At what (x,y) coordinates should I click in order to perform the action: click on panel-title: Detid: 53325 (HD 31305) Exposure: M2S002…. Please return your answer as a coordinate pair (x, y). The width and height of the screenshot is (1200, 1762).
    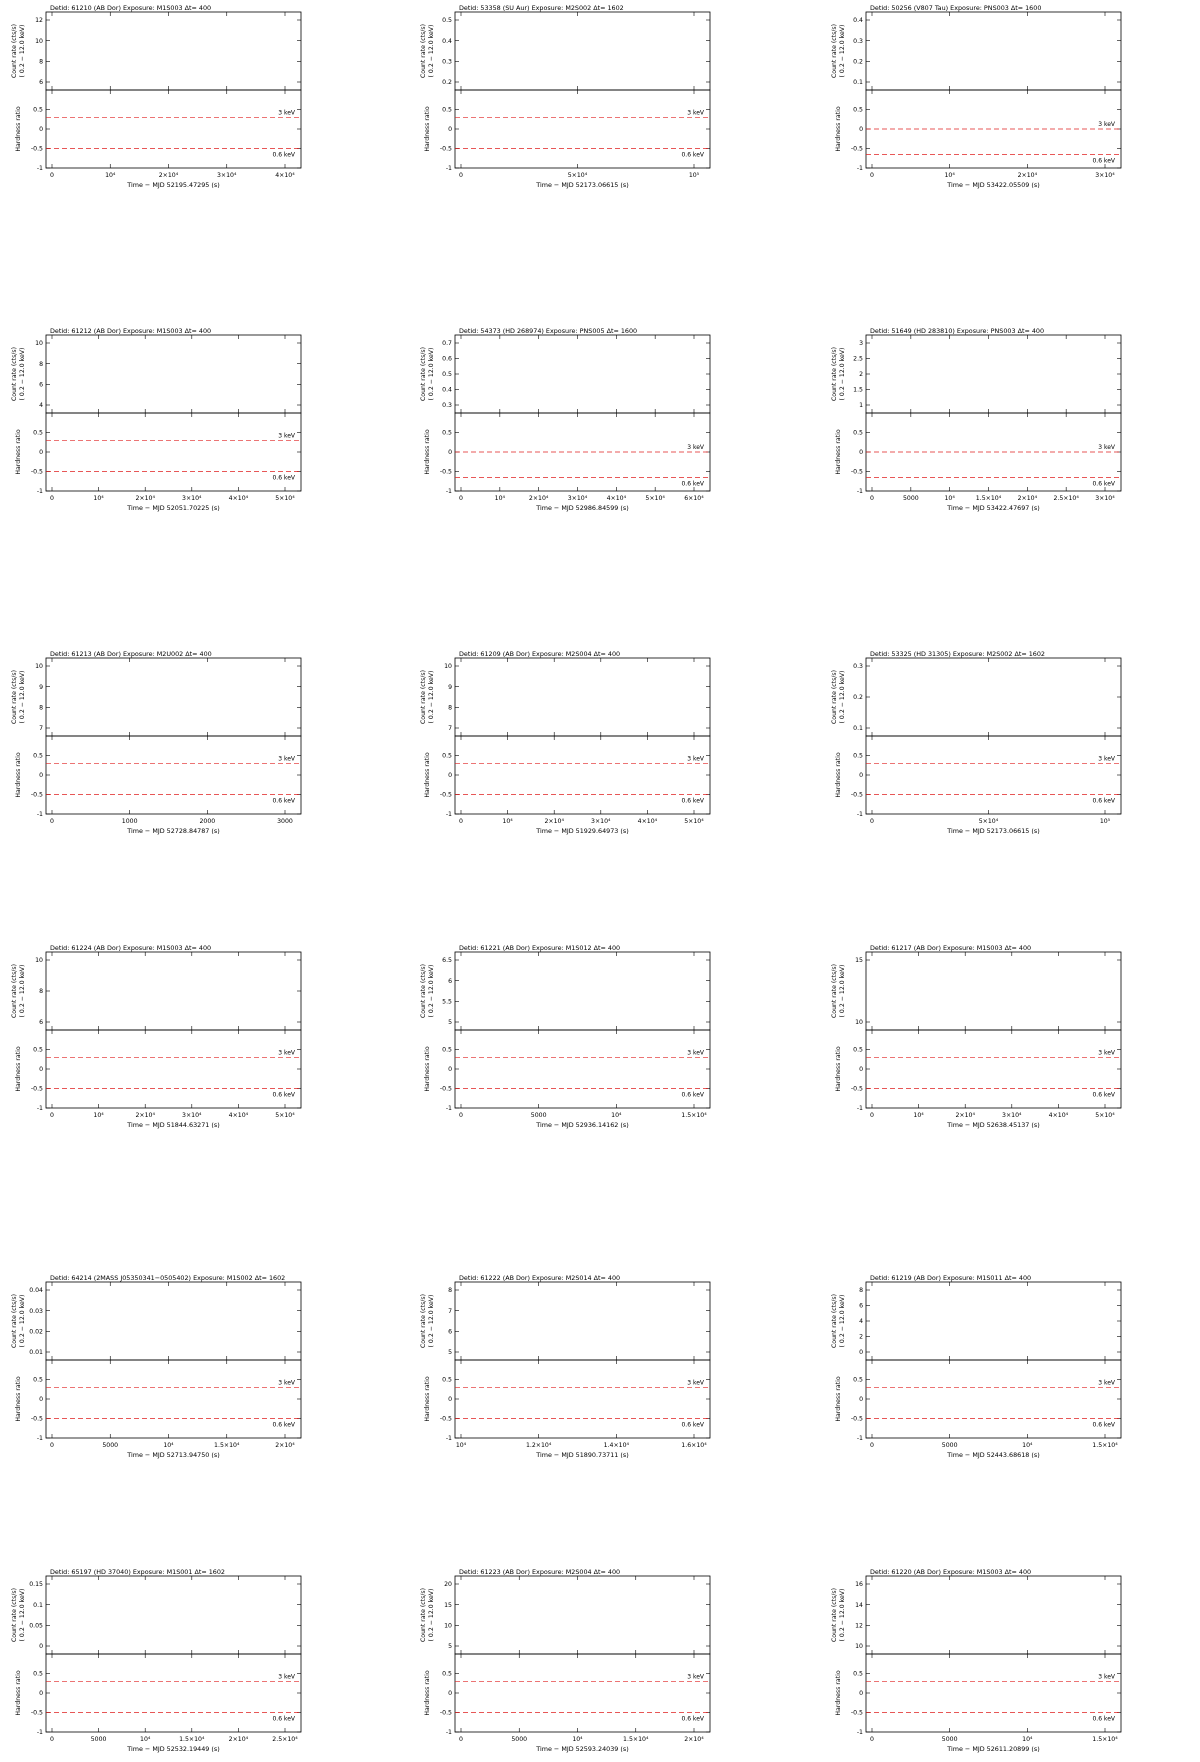
    Looking at the image, I should click on (957, 654).